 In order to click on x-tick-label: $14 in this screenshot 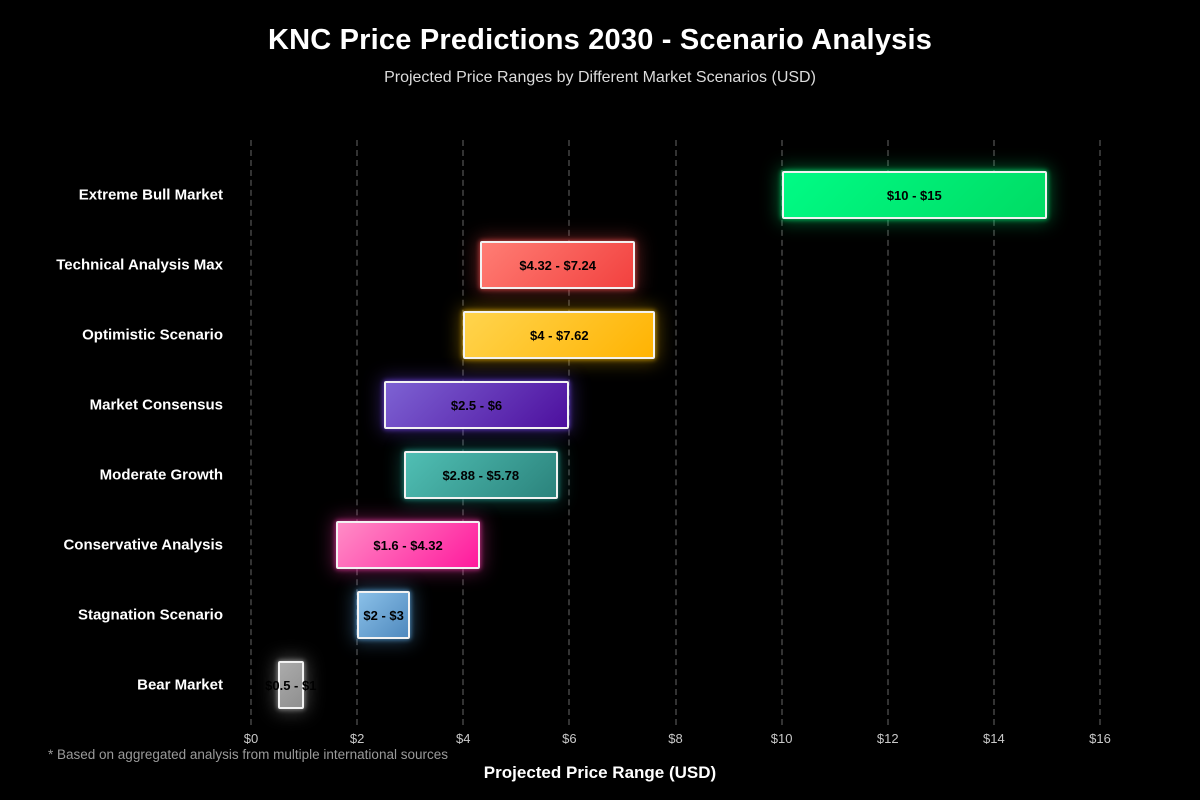, I will do `click(994, 738)`.